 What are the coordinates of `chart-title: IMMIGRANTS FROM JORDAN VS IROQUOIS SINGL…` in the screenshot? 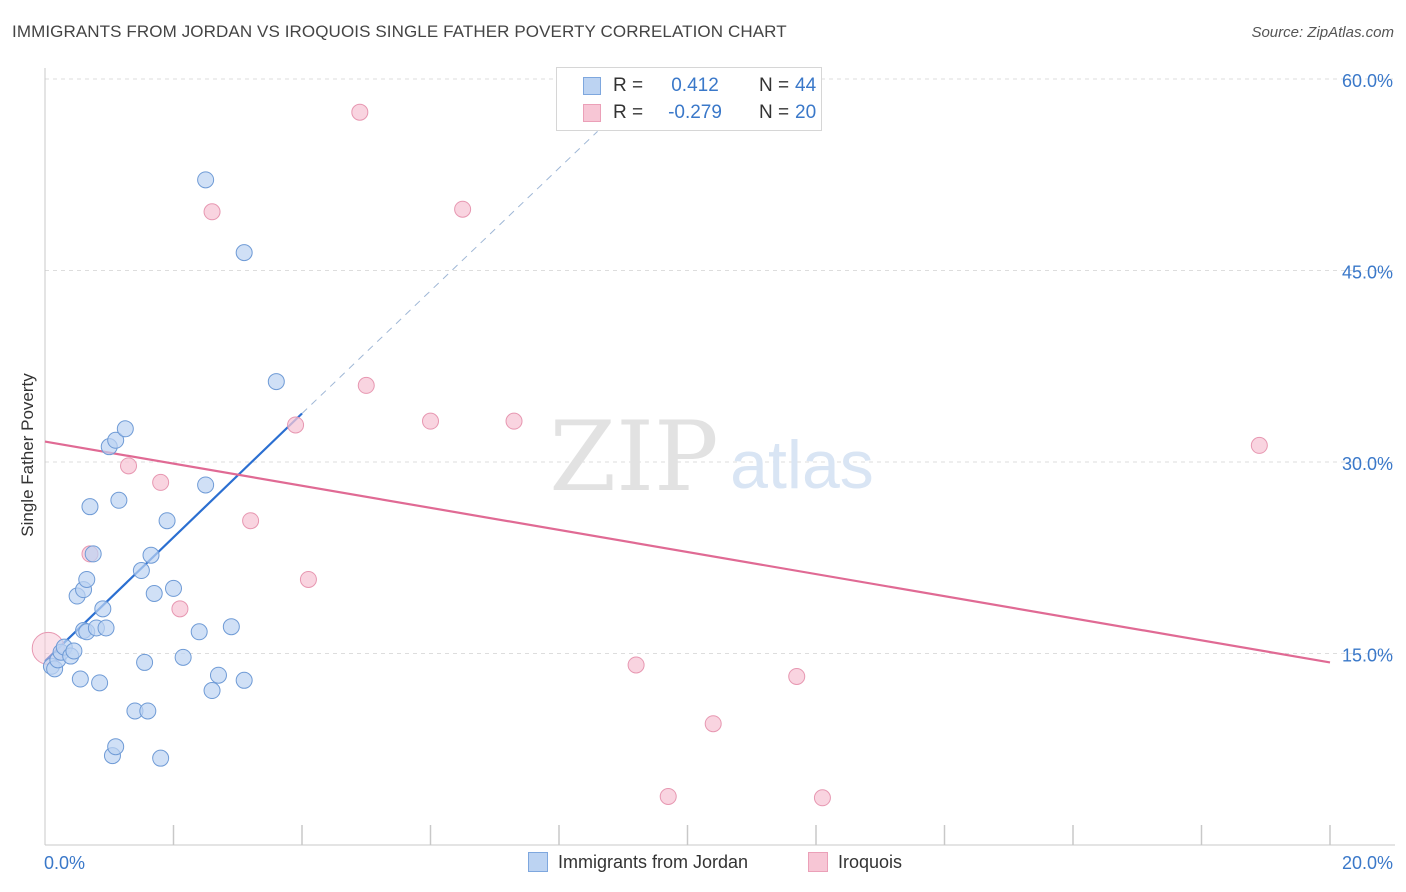 It's located at (399, 31).